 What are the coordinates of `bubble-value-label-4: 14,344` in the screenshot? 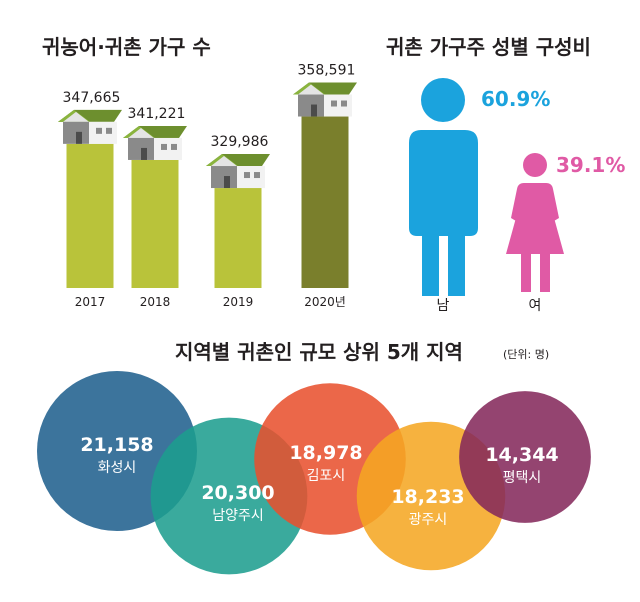 It's located at (521, 455).